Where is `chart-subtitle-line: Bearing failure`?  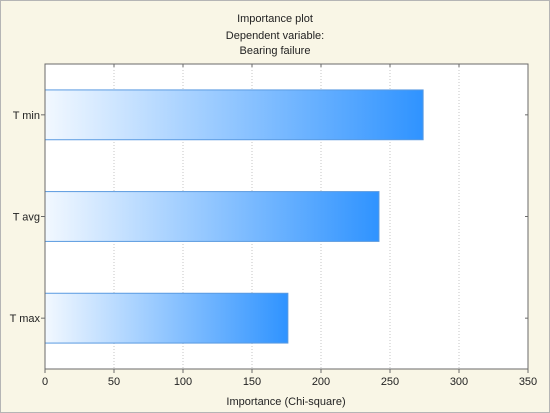 chart-subtitle-line: Bearing failure is located at coordinates (275, 51).